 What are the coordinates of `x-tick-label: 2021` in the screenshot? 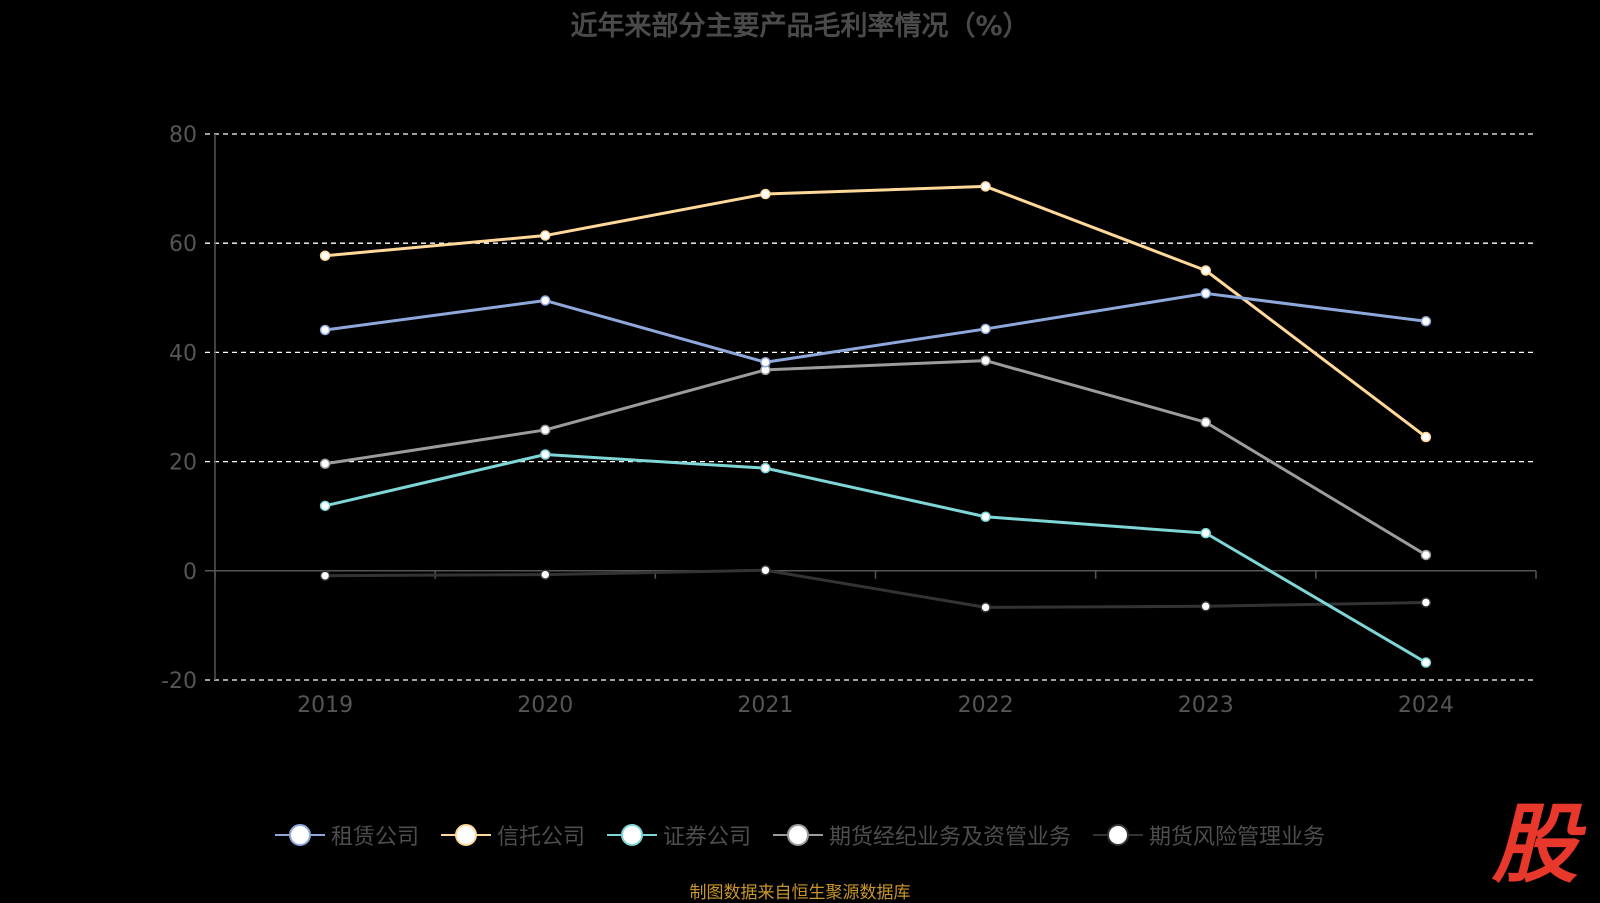 It's located at (765, 705).